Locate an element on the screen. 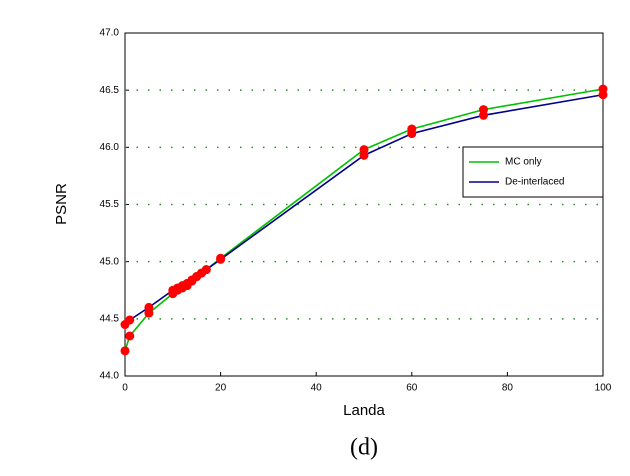 The height and width of the screenshot is (476, 630). y-tick-label: 45.5 is located at coordinates (110, 204).